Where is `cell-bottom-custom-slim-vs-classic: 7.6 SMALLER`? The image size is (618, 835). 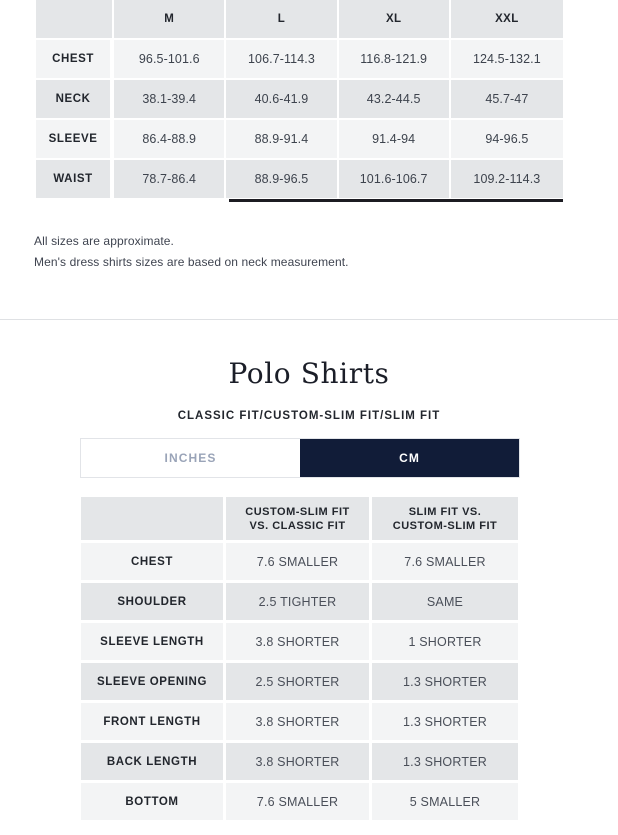
cell-bottom-custom-slim-vs-classic: 7.6 SMALLER is located at coordinates (299, 803).